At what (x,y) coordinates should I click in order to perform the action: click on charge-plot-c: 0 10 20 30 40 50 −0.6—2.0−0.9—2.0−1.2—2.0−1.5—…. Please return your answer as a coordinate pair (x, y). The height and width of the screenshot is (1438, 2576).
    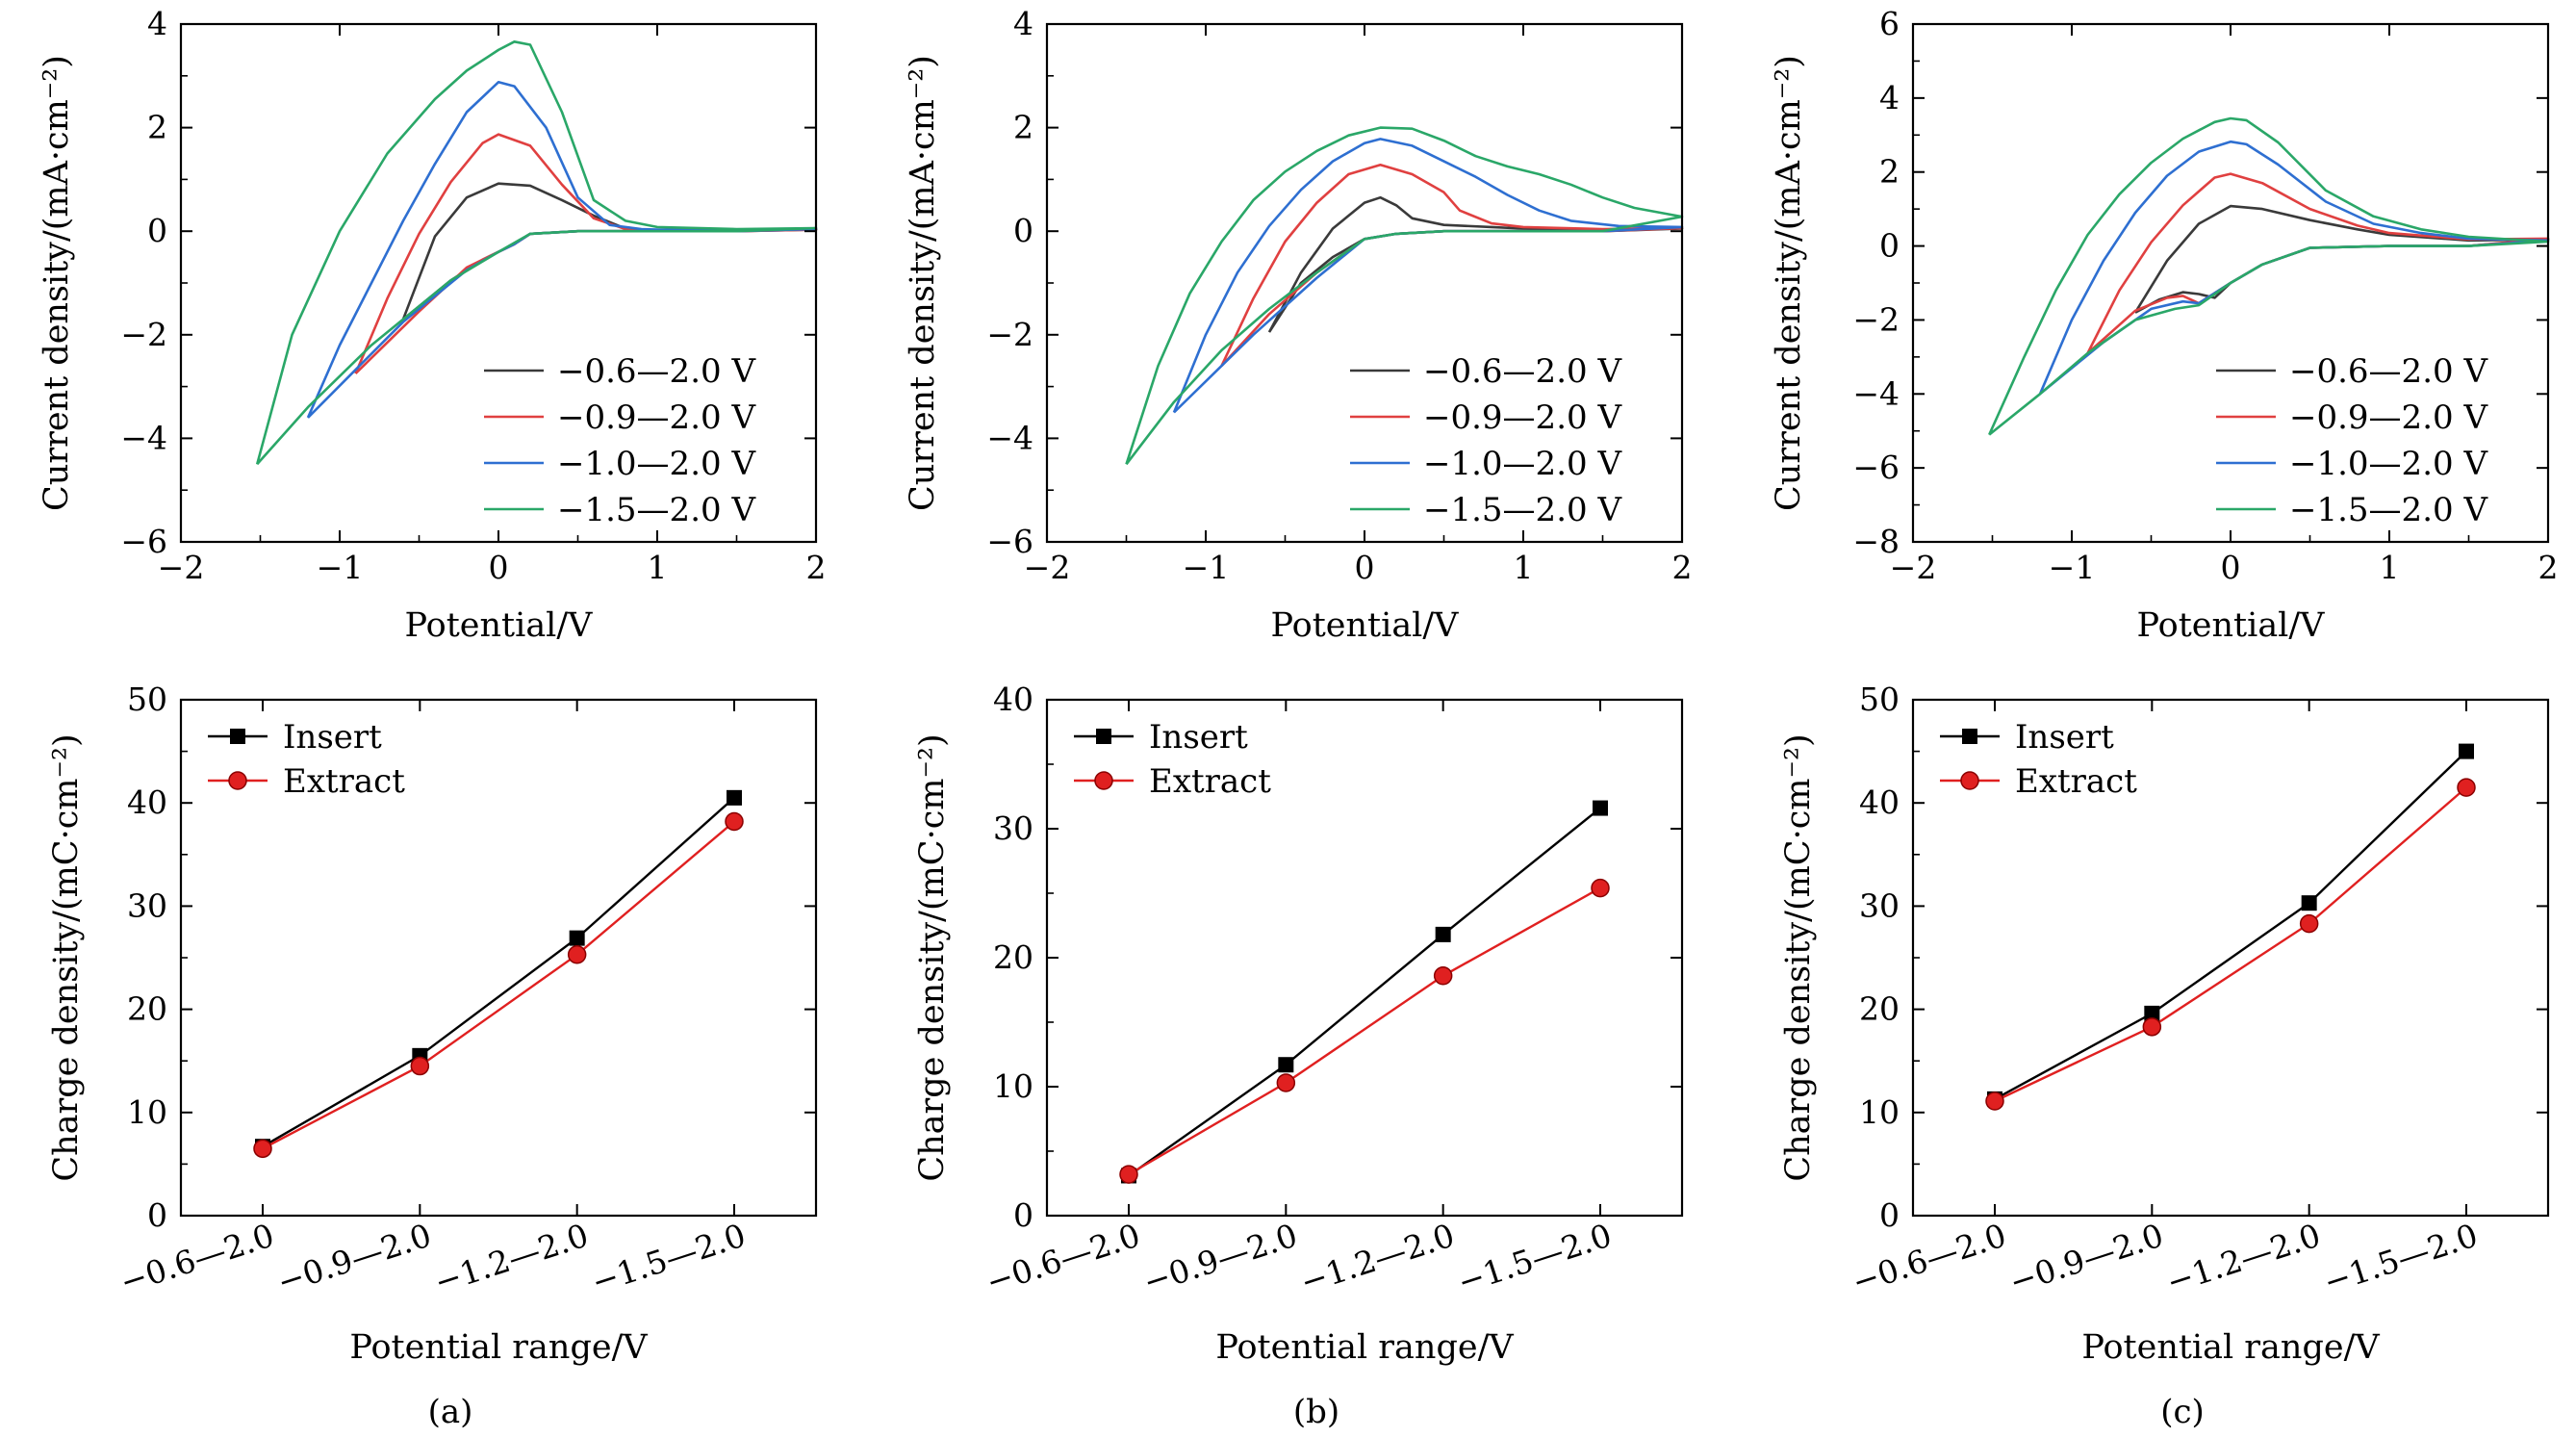
    Looking at the image, I should click on (2164, 1023).